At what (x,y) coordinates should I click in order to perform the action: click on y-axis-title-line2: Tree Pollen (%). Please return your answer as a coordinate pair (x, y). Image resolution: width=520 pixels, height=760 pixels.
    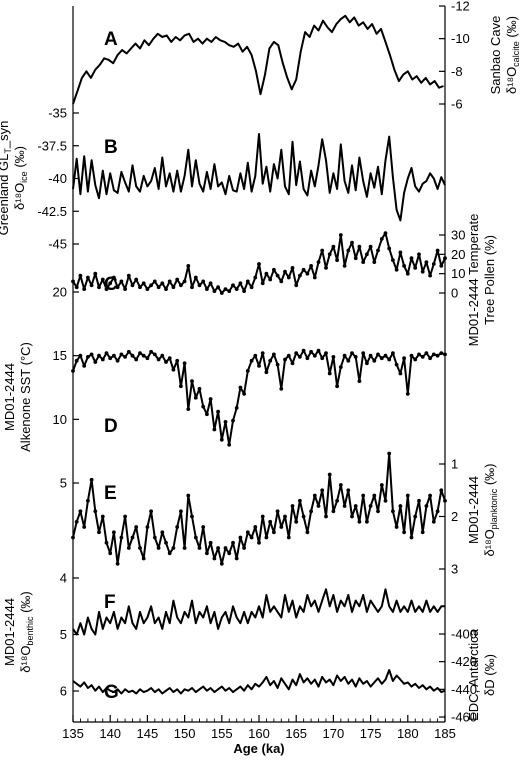
    Looking at the image, I should click on (489, 280).